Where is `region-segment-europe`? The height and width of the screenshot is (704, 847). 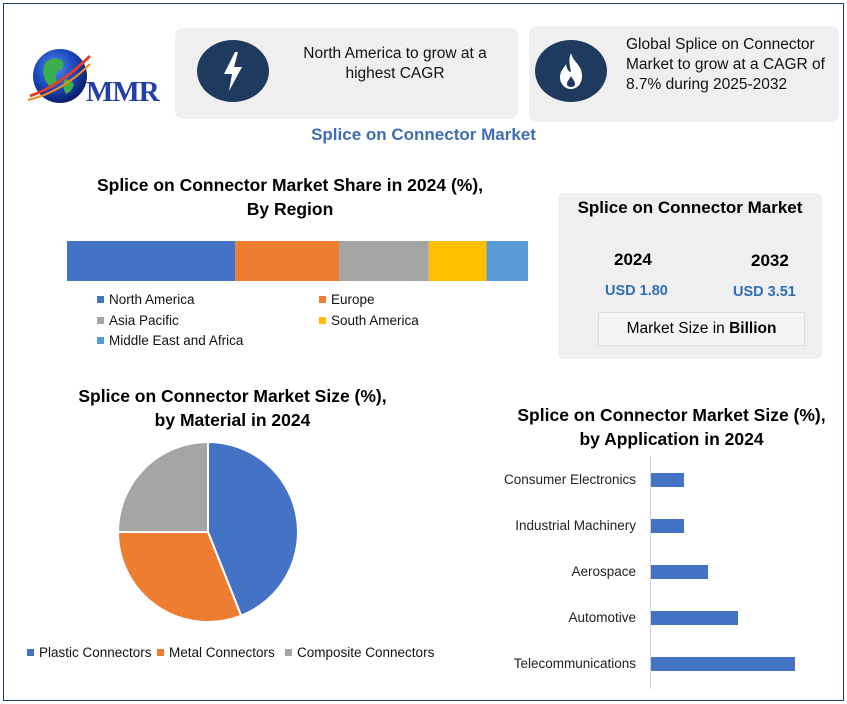
region-segment-europe is located at coordinates (287, 261).